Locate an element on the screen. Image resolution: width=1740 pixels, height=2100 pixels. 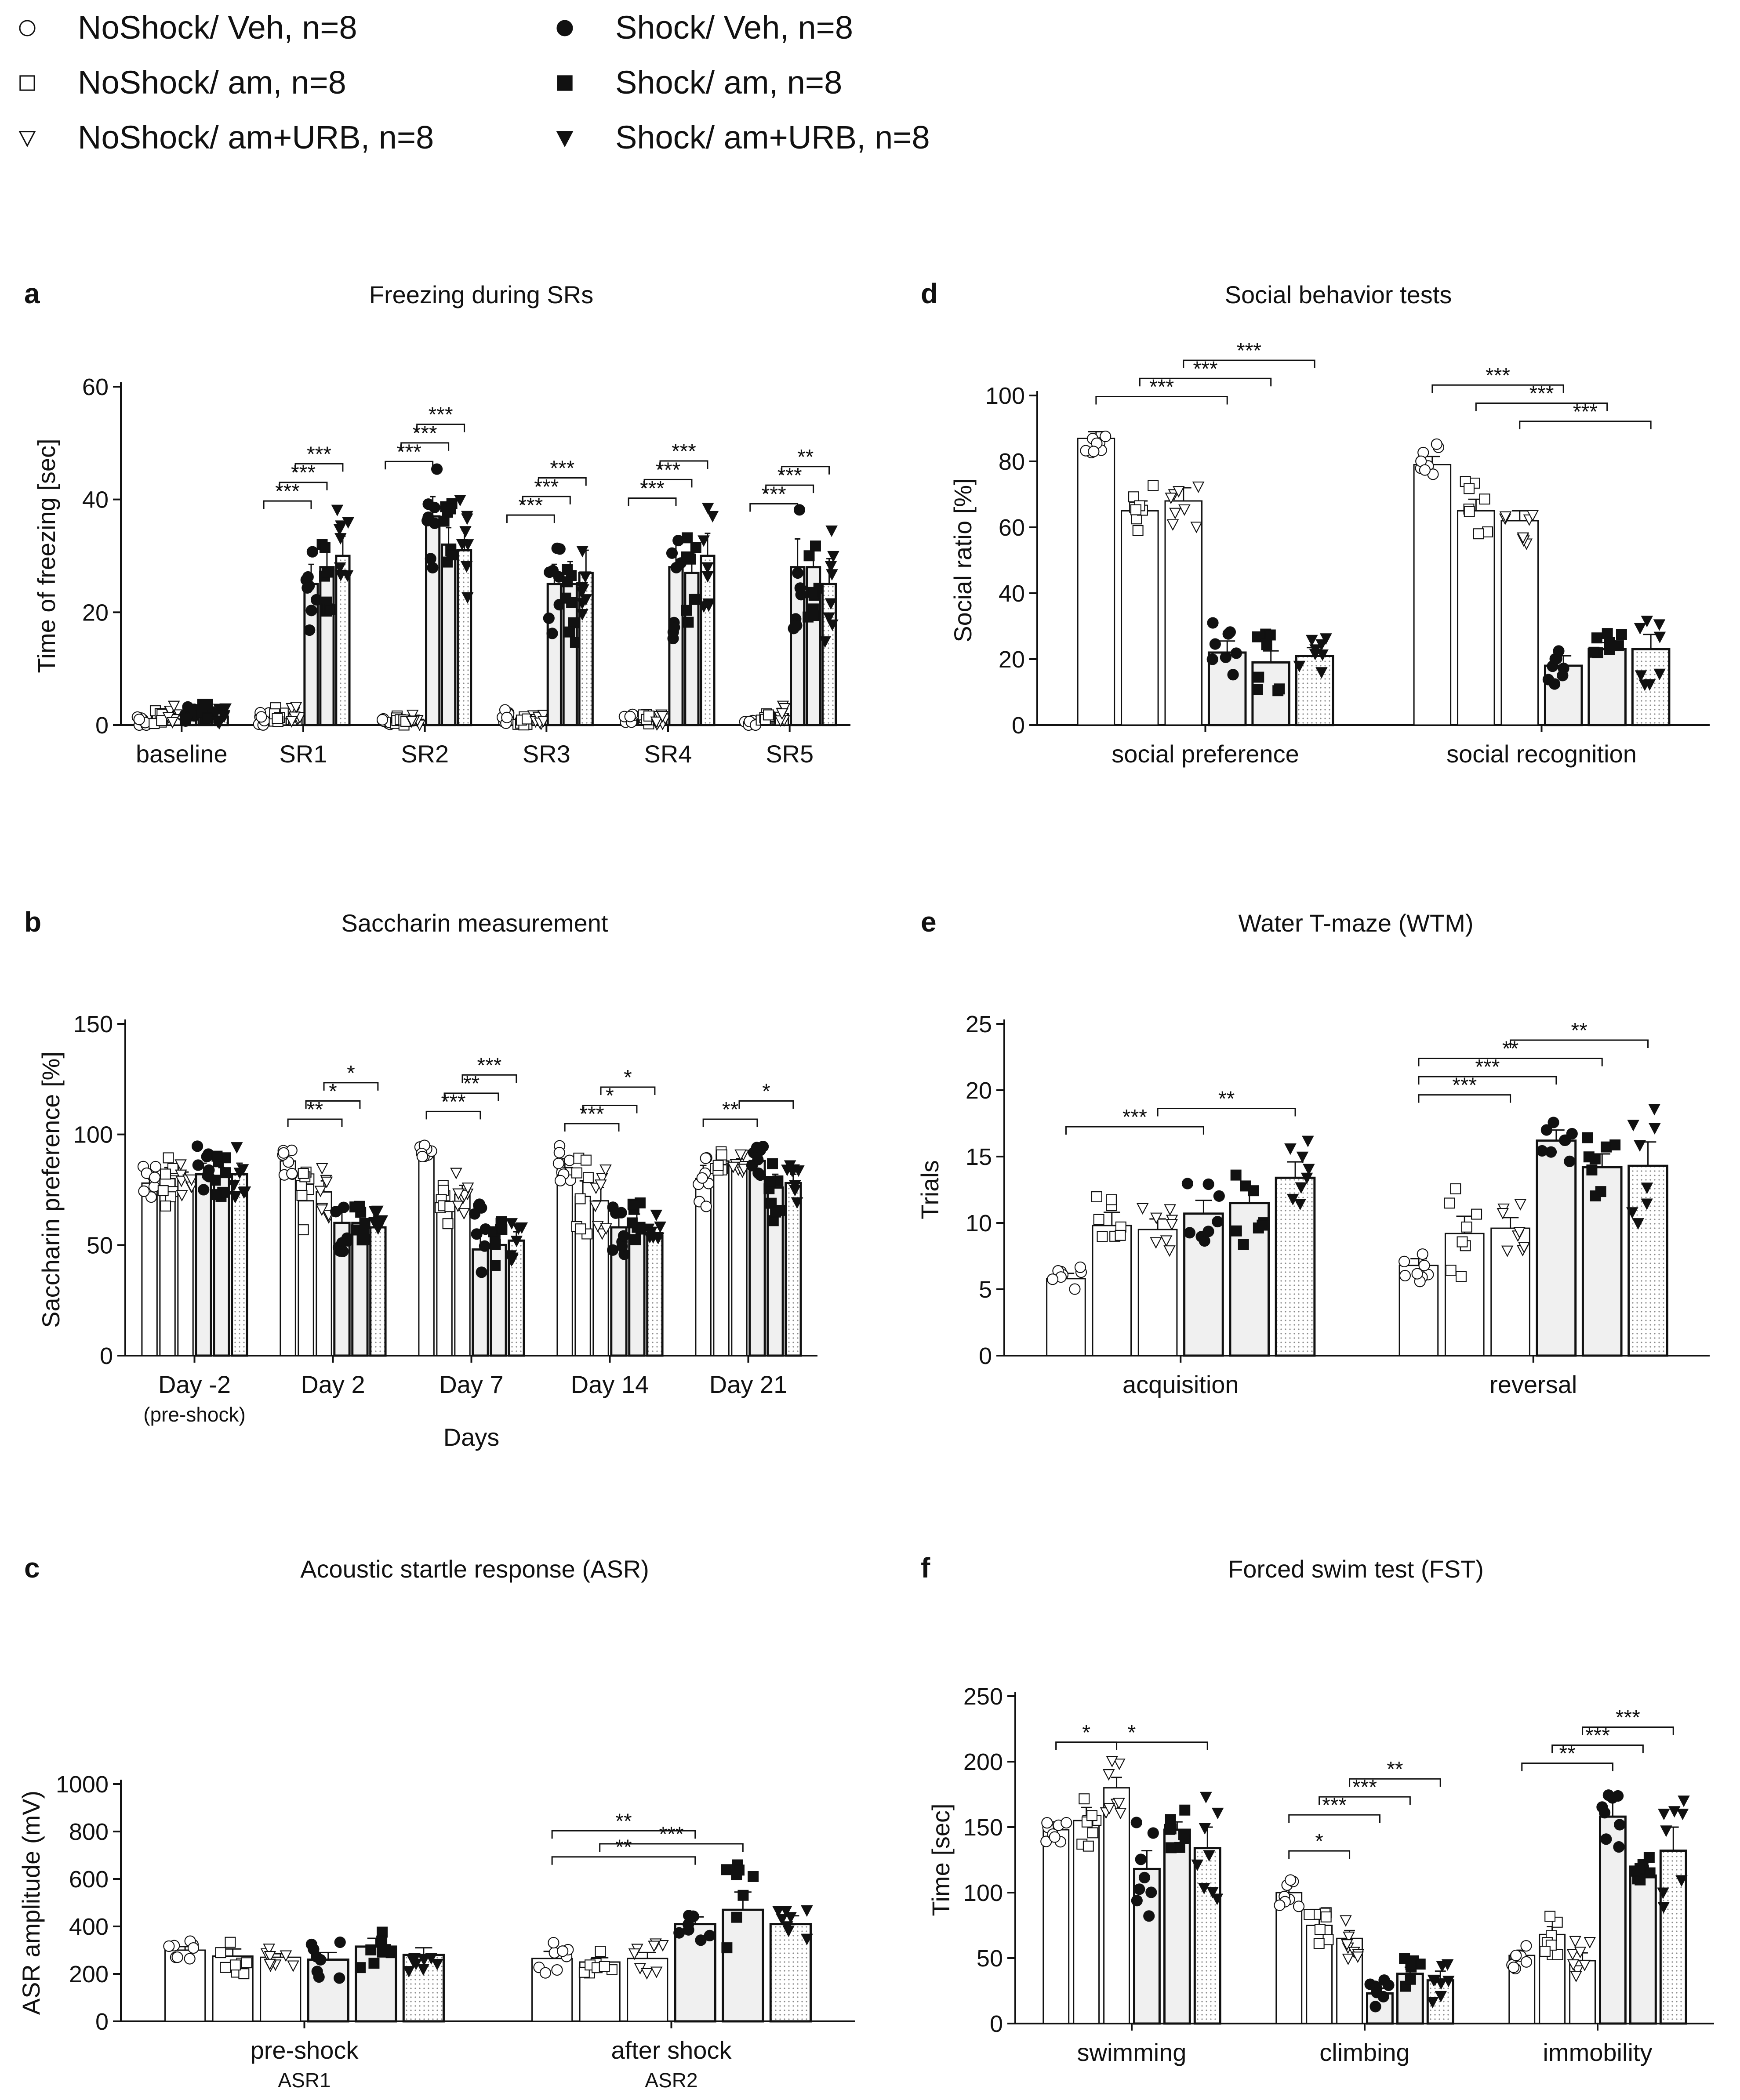
significance-label: * is located at coordinates (610, 1096).